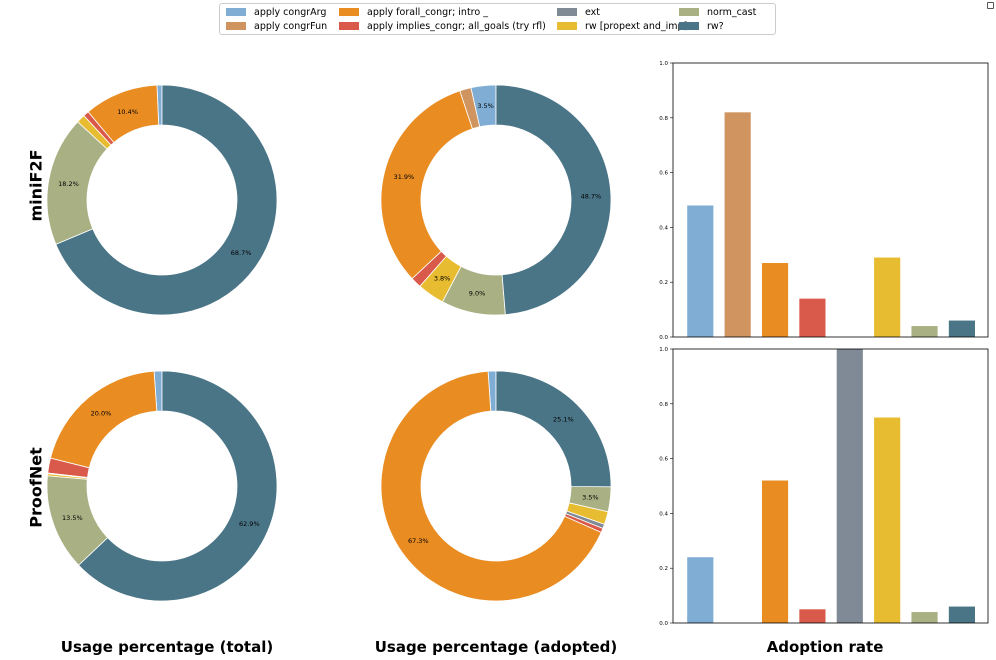 The height and width of the screenshot is (660, 996). Describe the element at coordinates (427, 12) in the screenshot. I see `legend-label: apply forall_congr; intro _` at that location.